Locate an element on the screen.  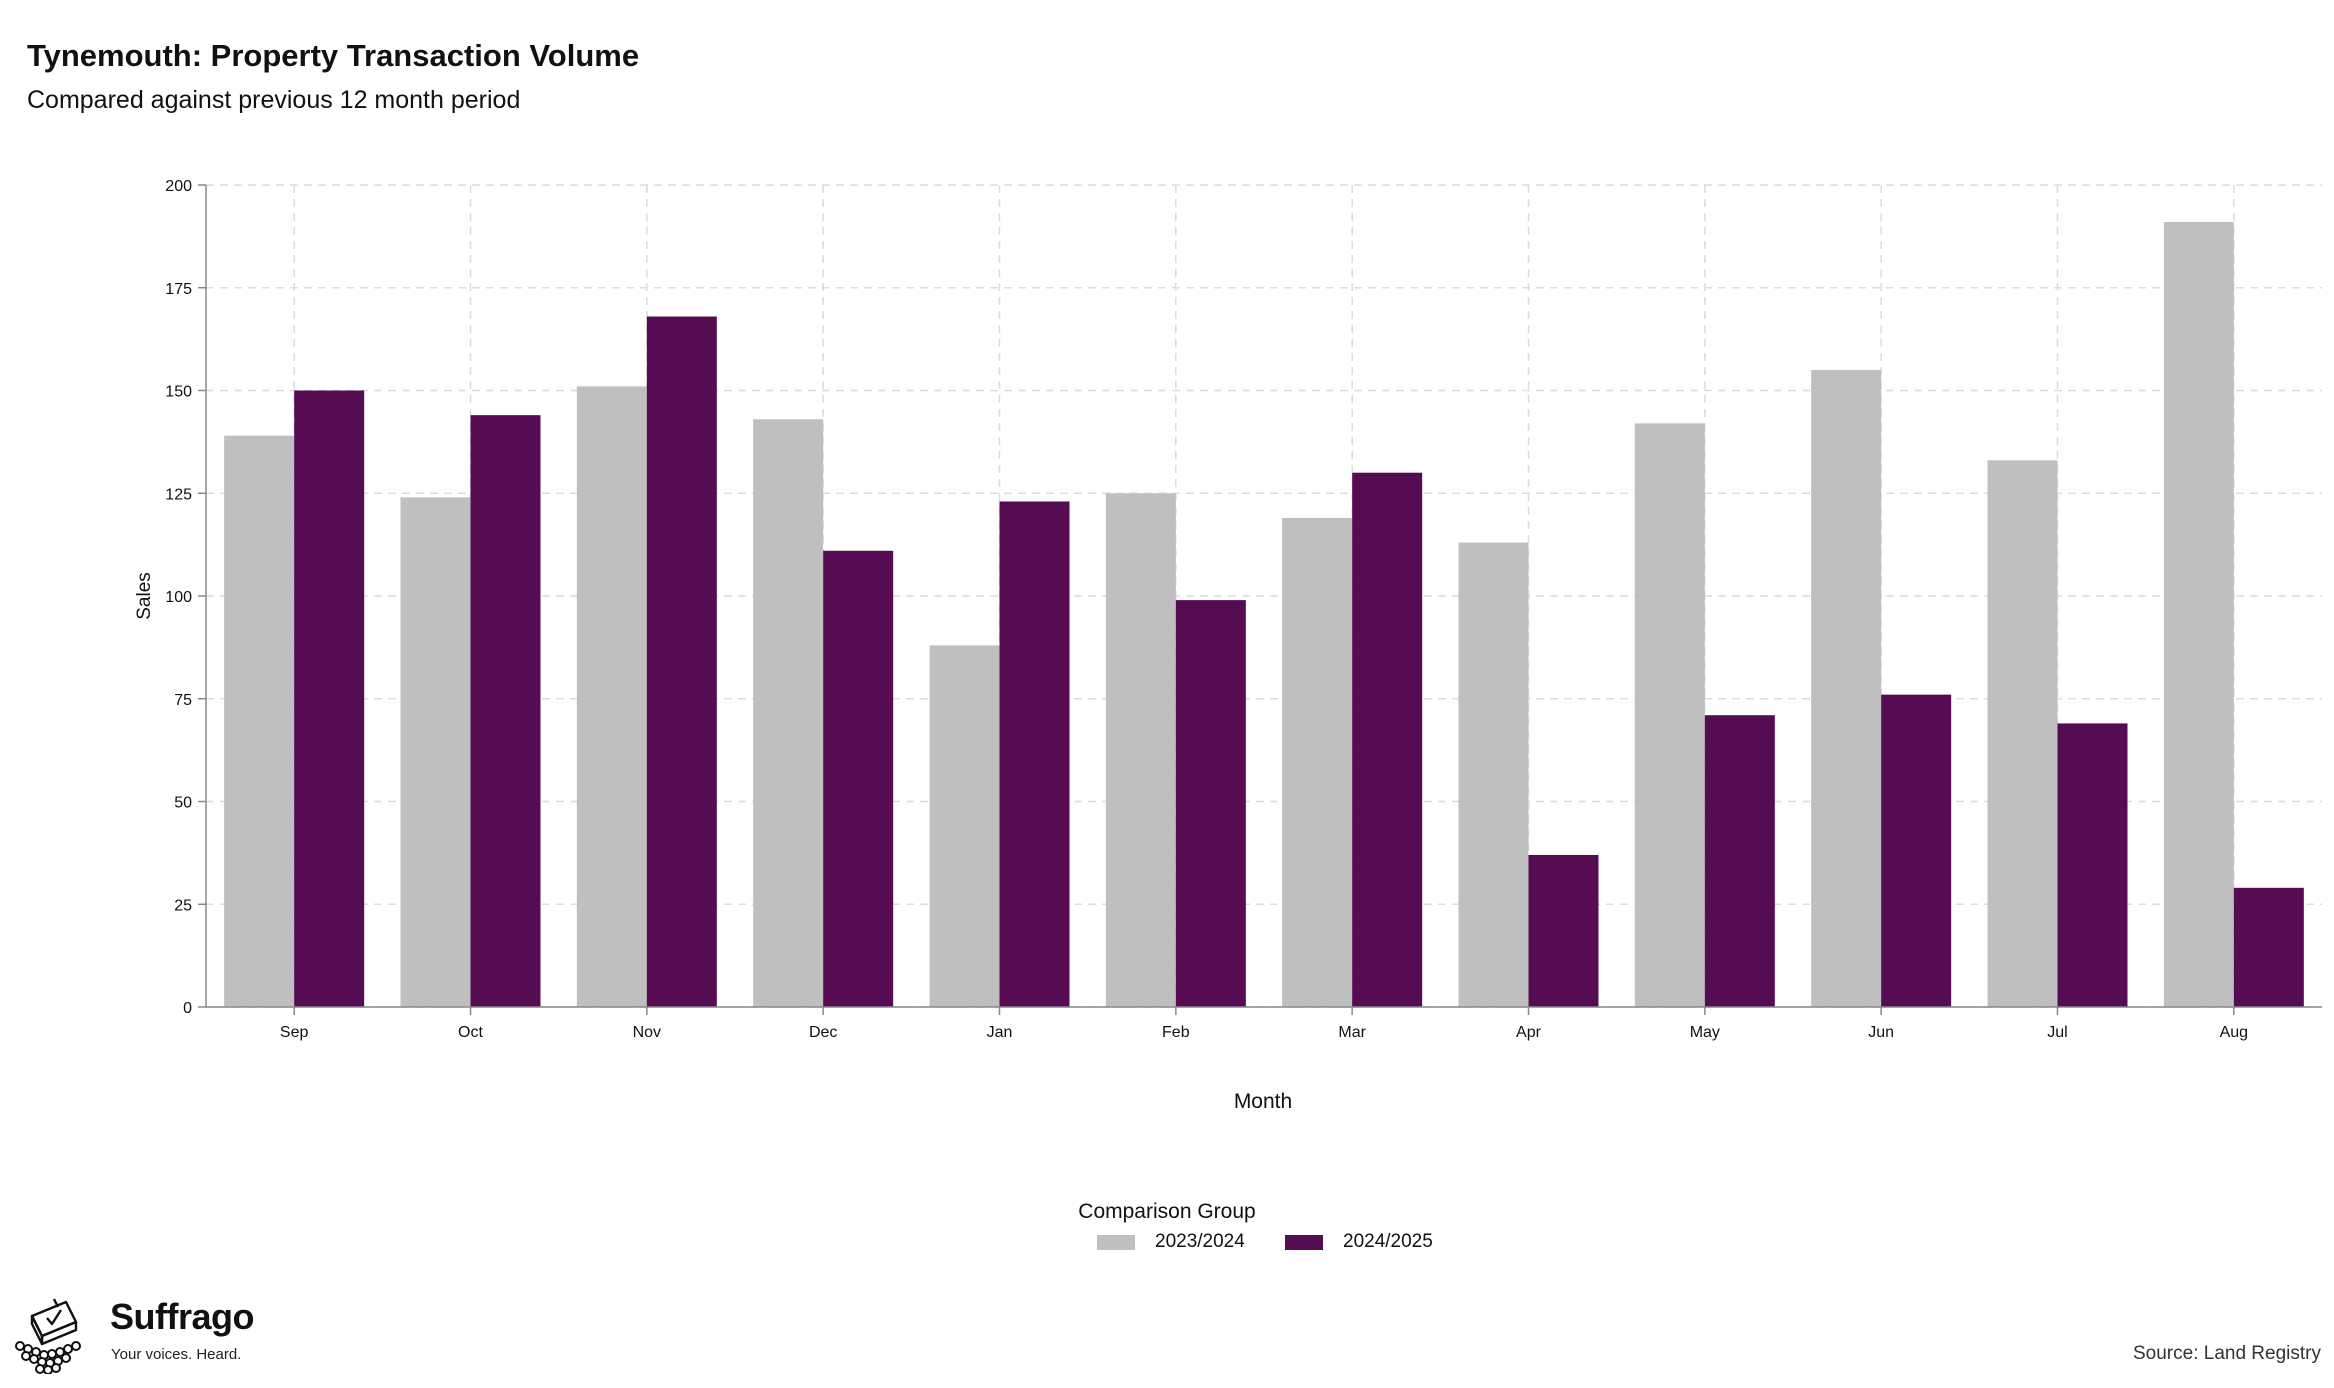
bar-2024-2025-feb is located at coordinates (1210, 803).